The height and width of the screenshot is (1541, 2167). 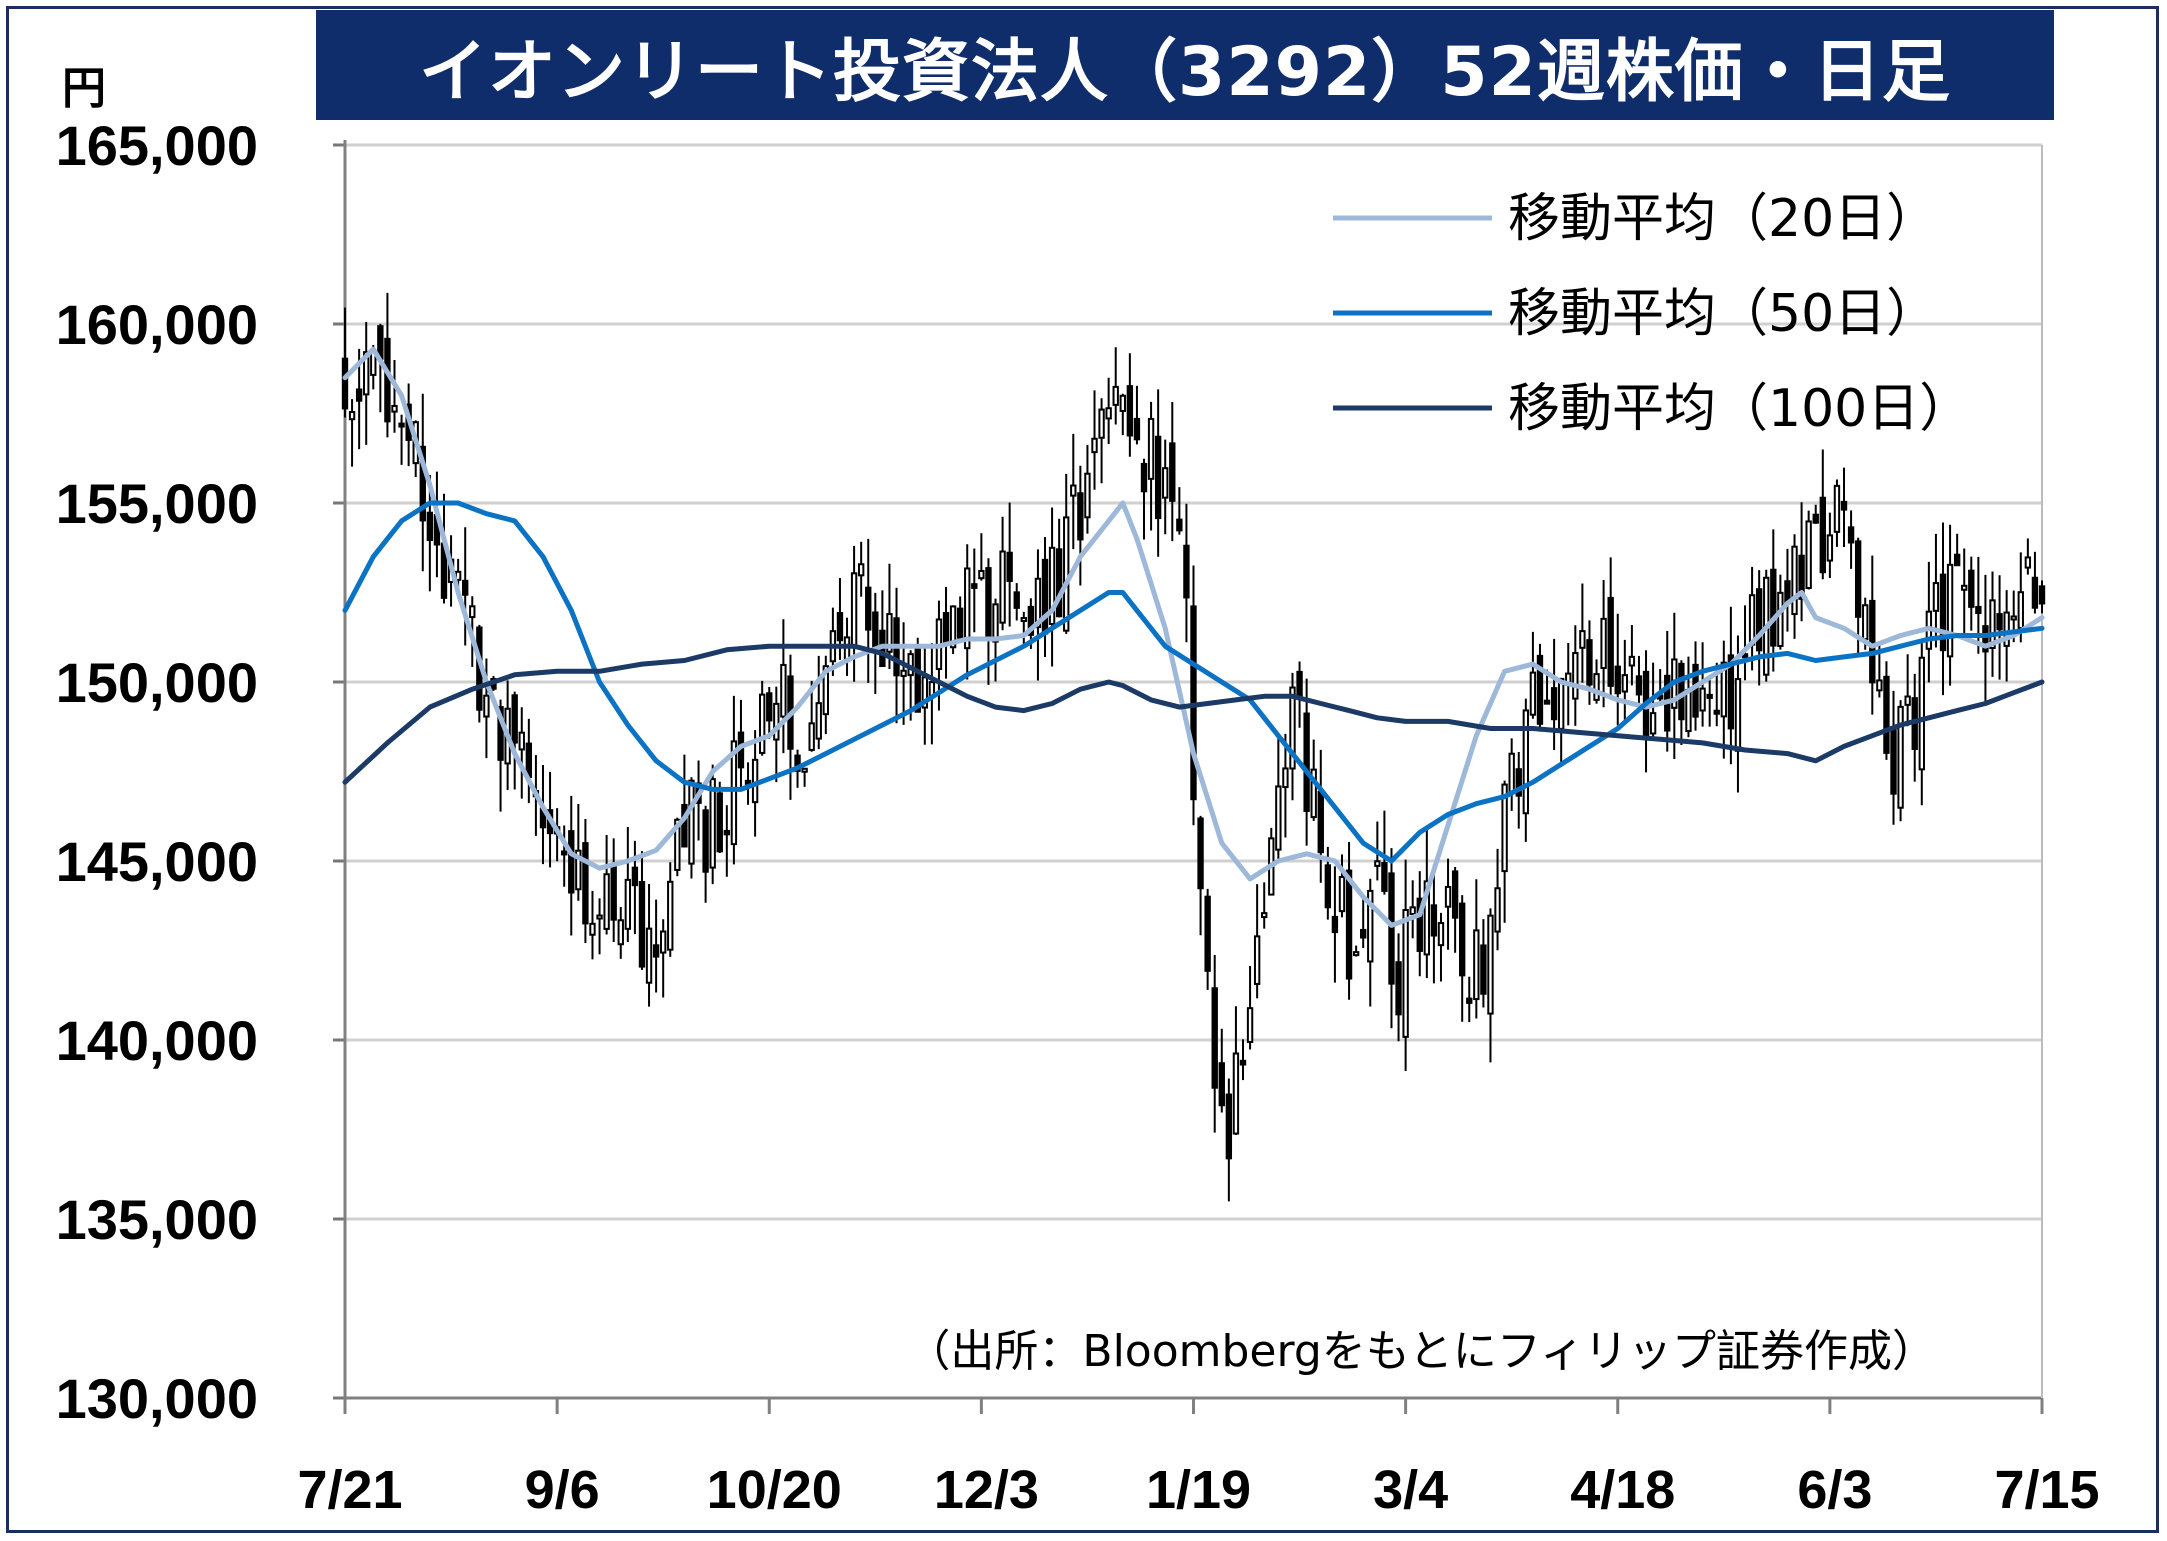 I want to click on x-tick-label: 9/6, so click(x=562, y=1490).